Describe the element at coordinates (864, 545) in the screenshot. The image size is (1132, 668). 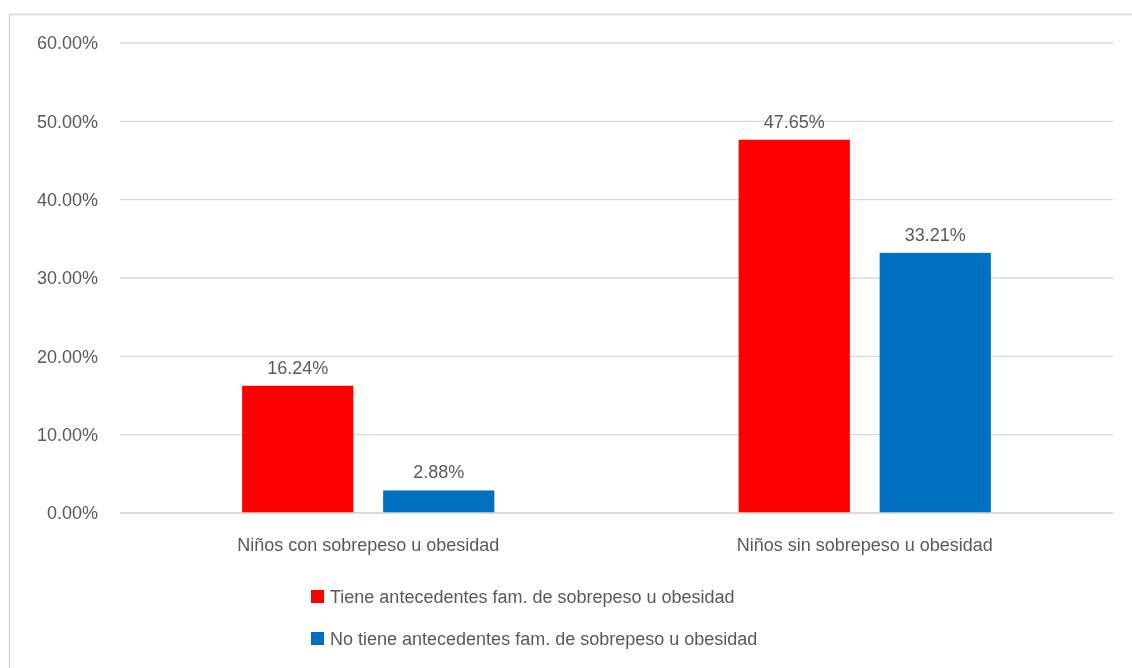
I see `x-tick-label: Niños sin sobrepeso u obesidad` at that location.